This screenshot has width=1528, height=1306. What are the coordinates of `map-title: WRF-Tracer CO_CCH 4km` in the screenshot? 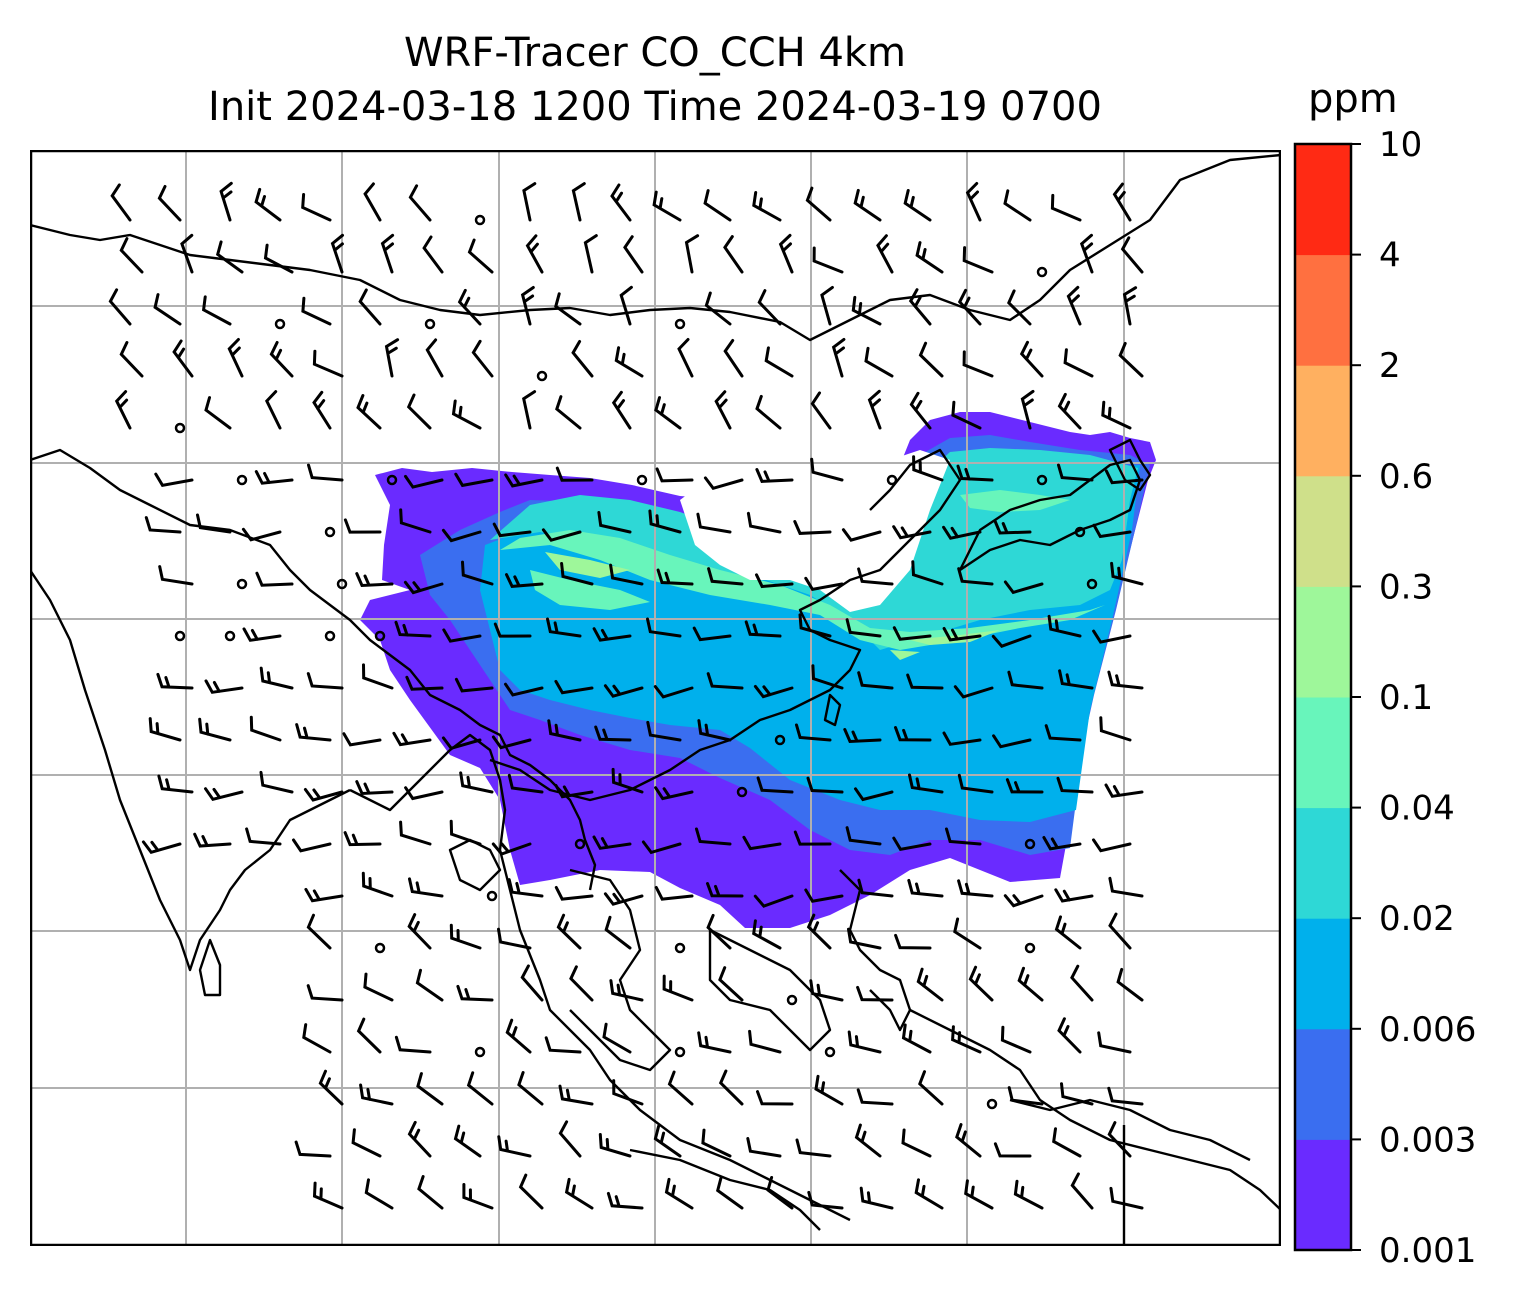 It's located at (655, 53).